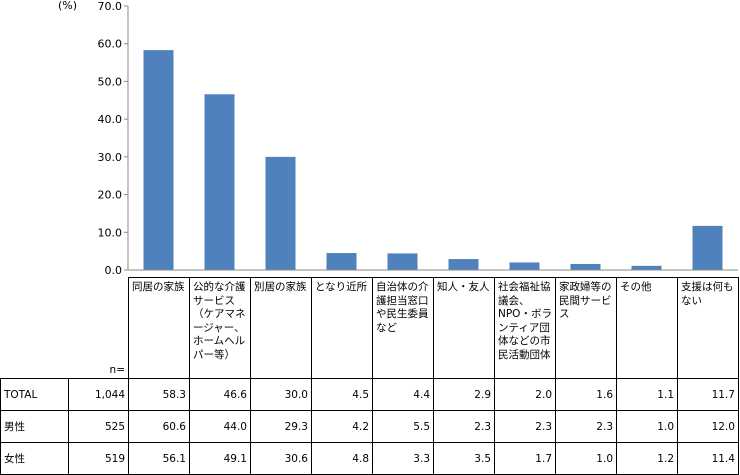 This screenshot has height=475, width=740. Describe the element at coordinates (110, 81) in the screenshot. I see `y-tick-label: 50.0` at that location.